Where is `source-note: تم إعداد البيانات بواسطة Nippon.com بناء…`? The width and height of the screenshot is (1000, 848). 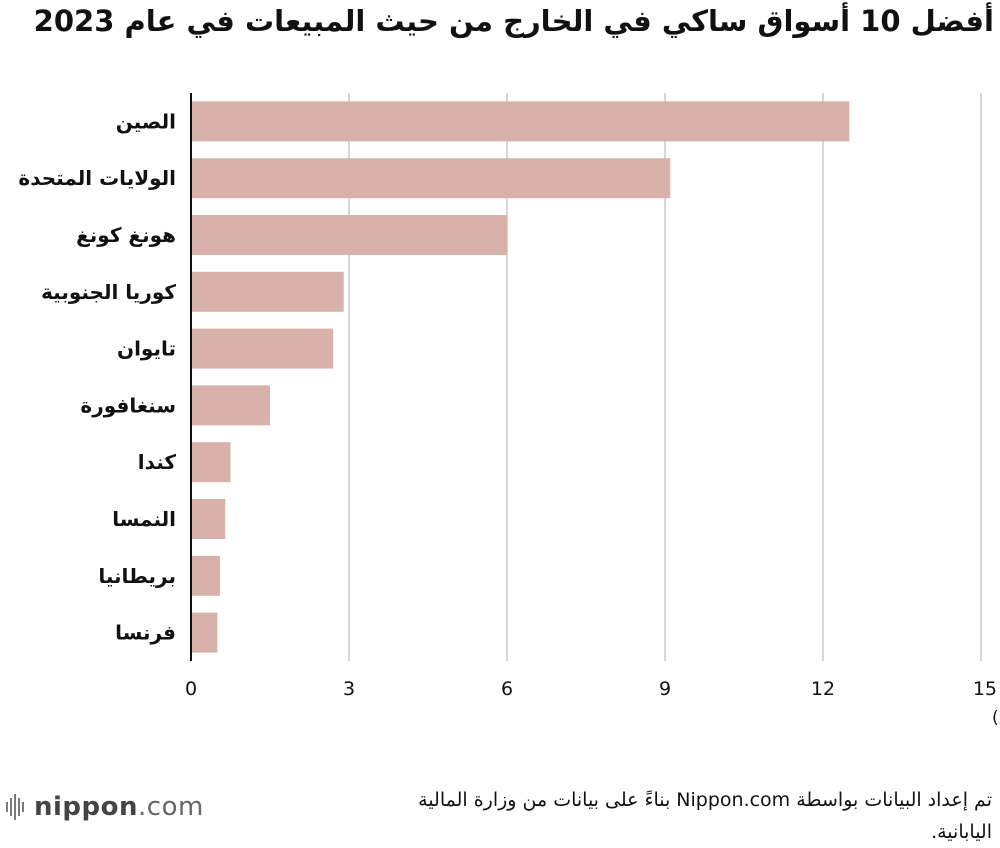 source-note: تم إعداد البيانات بواسطة Nippon.com بناء… is located at coordinates (672, 816).